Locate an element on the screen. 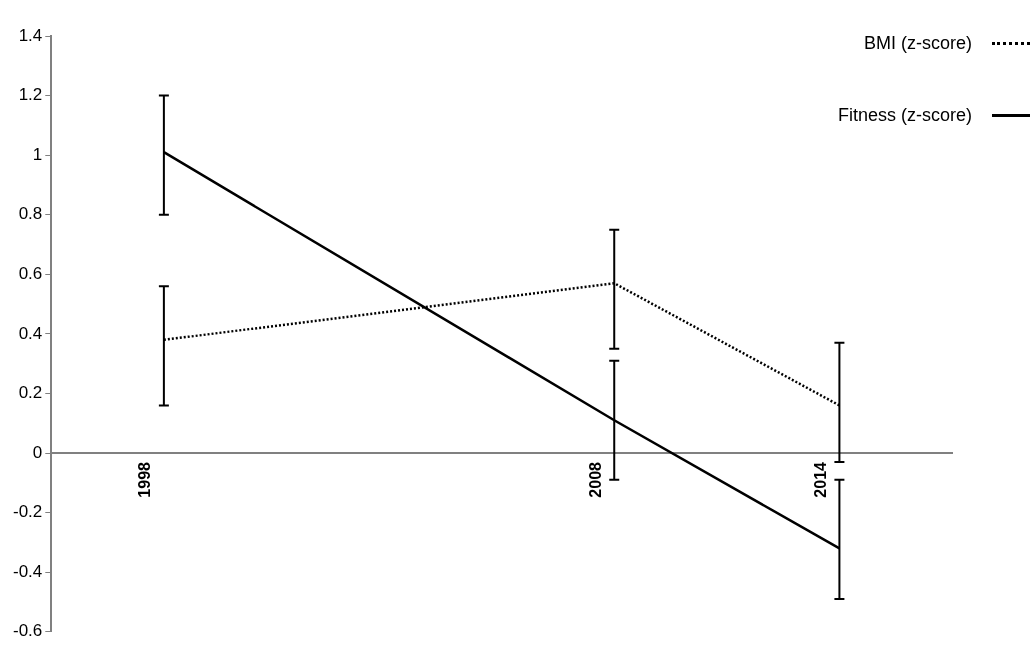  y-tick-label: 1 is located at coordinates (37, 154).